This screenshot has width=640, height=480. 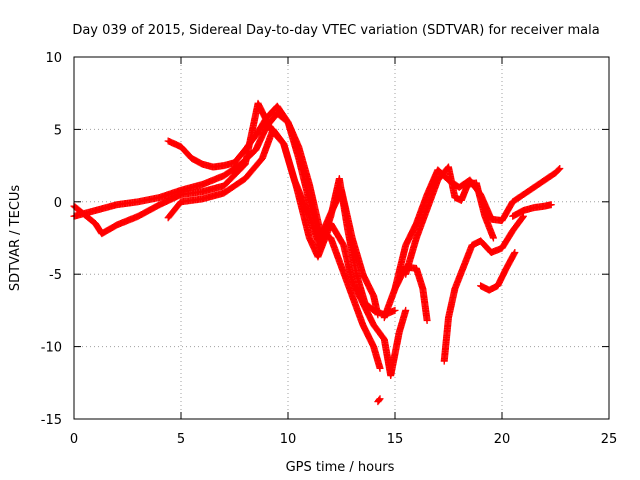 I want to click on y-tick-label: -5, so click(x=55, y=275).